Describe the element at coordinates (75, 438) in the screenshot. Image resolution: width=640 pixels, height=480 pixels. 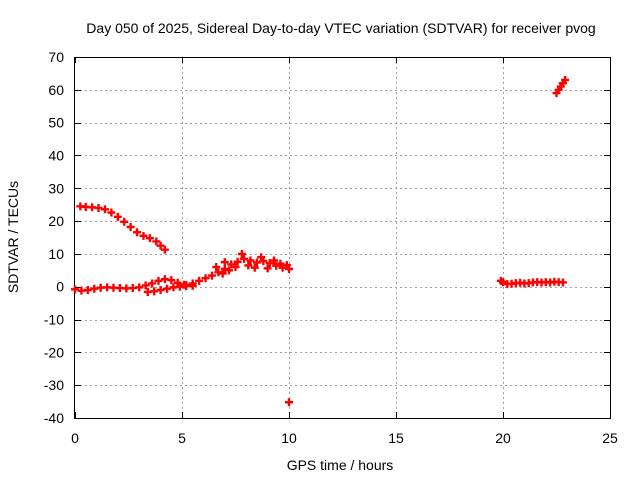
I see `x-tick-label: 0` at that location.